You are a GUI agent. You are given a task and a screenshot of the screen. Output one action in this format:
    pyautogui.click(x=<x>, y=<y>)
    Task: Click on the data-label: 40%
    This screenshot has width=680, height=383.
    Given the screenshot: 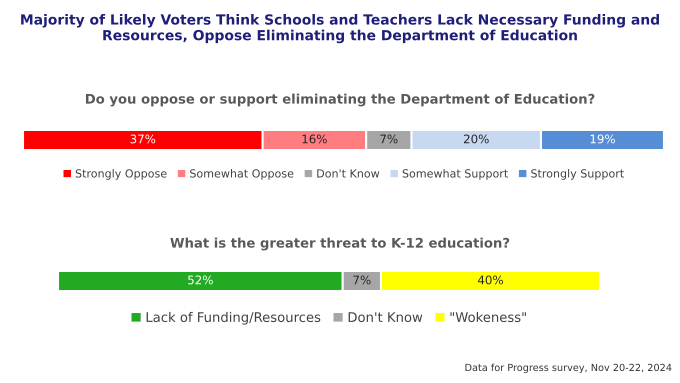 What is the action you would take?
    pyautogui.click(x=490, y=279)
    